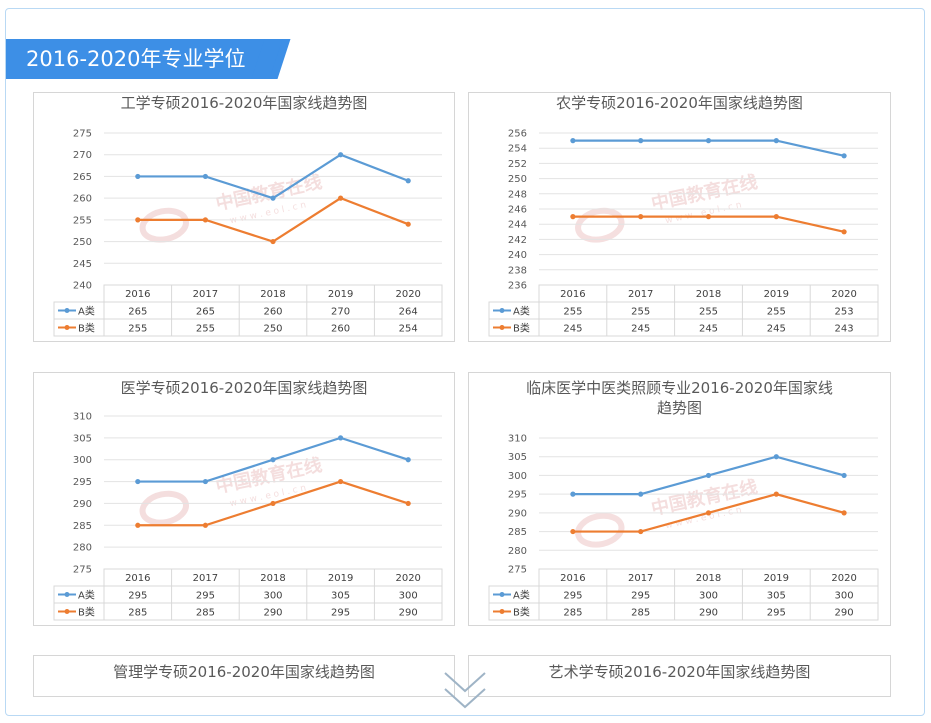  Describe the element at coordinates (708, 329) in the screenshot. I see `table-value: 245` at that location.